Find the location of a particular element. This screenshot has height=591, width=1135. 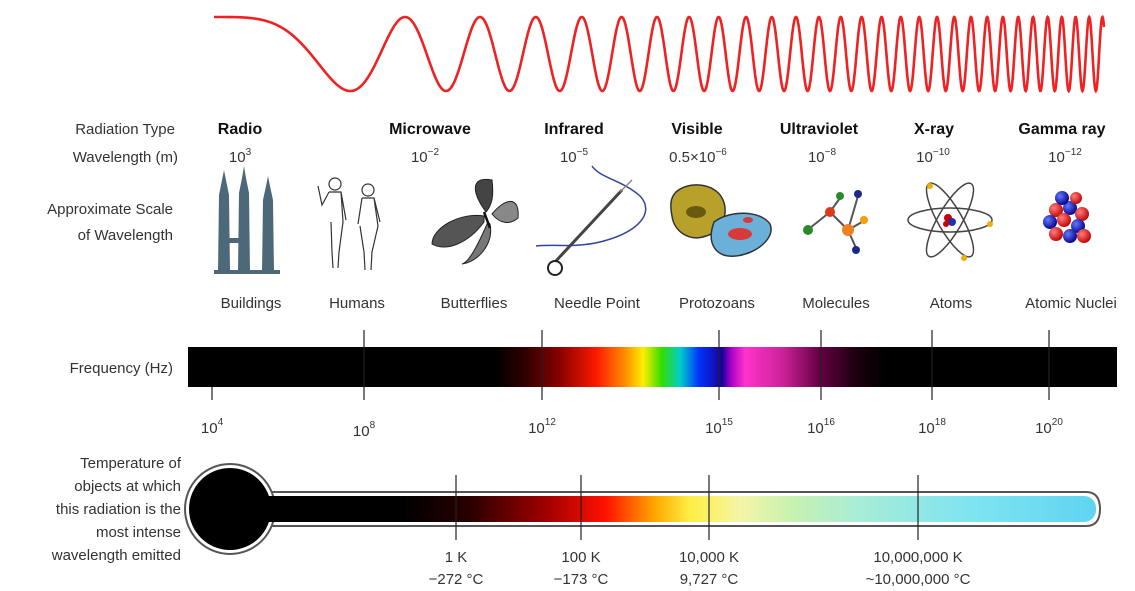

scale-label-line1: Approximate Scale is located at coordinates (110, 209).